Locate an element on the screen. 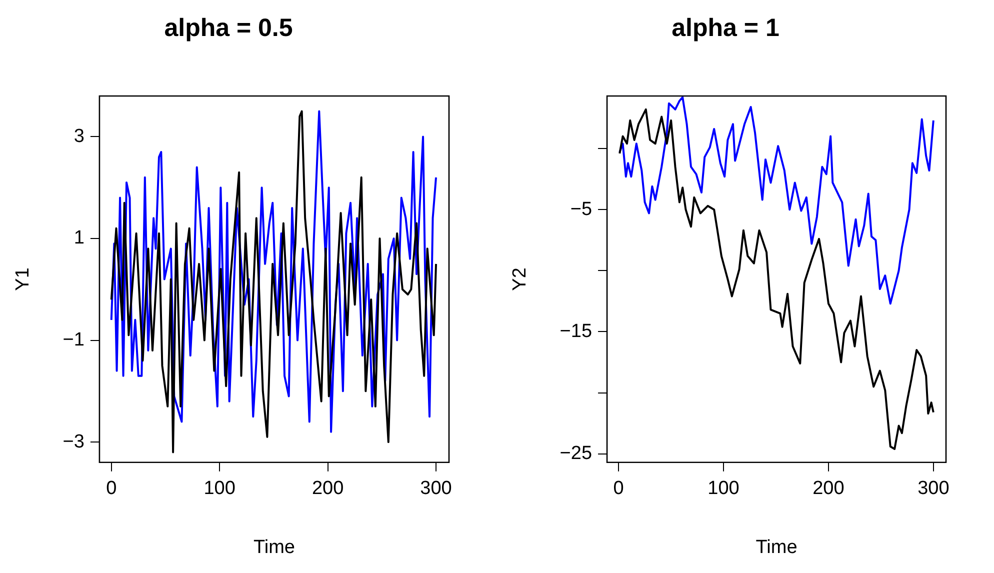  y-tick-label: −1 is located at coordinates (73, 340).